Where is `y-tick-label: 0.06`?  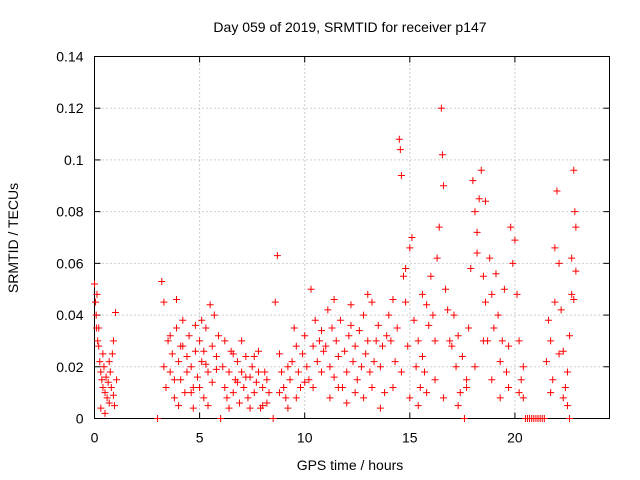
y-tick-label: 0.06 is located at coordinates (69, 263).